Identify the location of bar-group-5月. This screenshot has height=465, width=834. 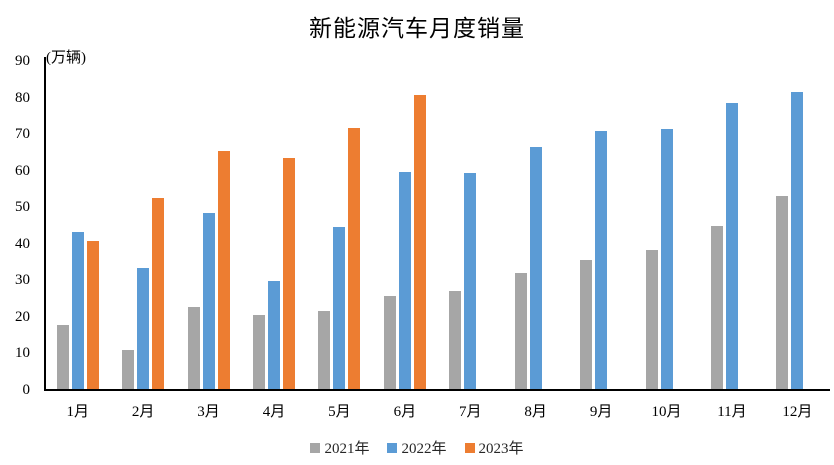
(339, 225).